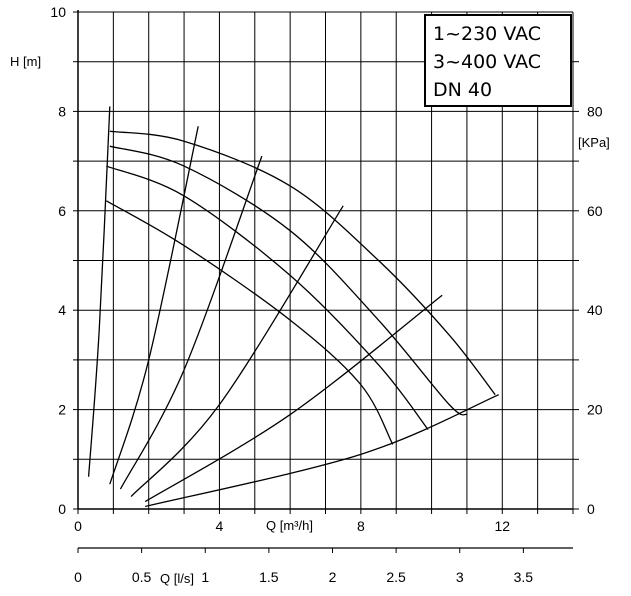 The height and width of the screenshot is (596, 631). What do you see at coordinates (462, 90) in the screenshot?
I see `spec-line-3: DN 40` at bounding box center [462, 90].